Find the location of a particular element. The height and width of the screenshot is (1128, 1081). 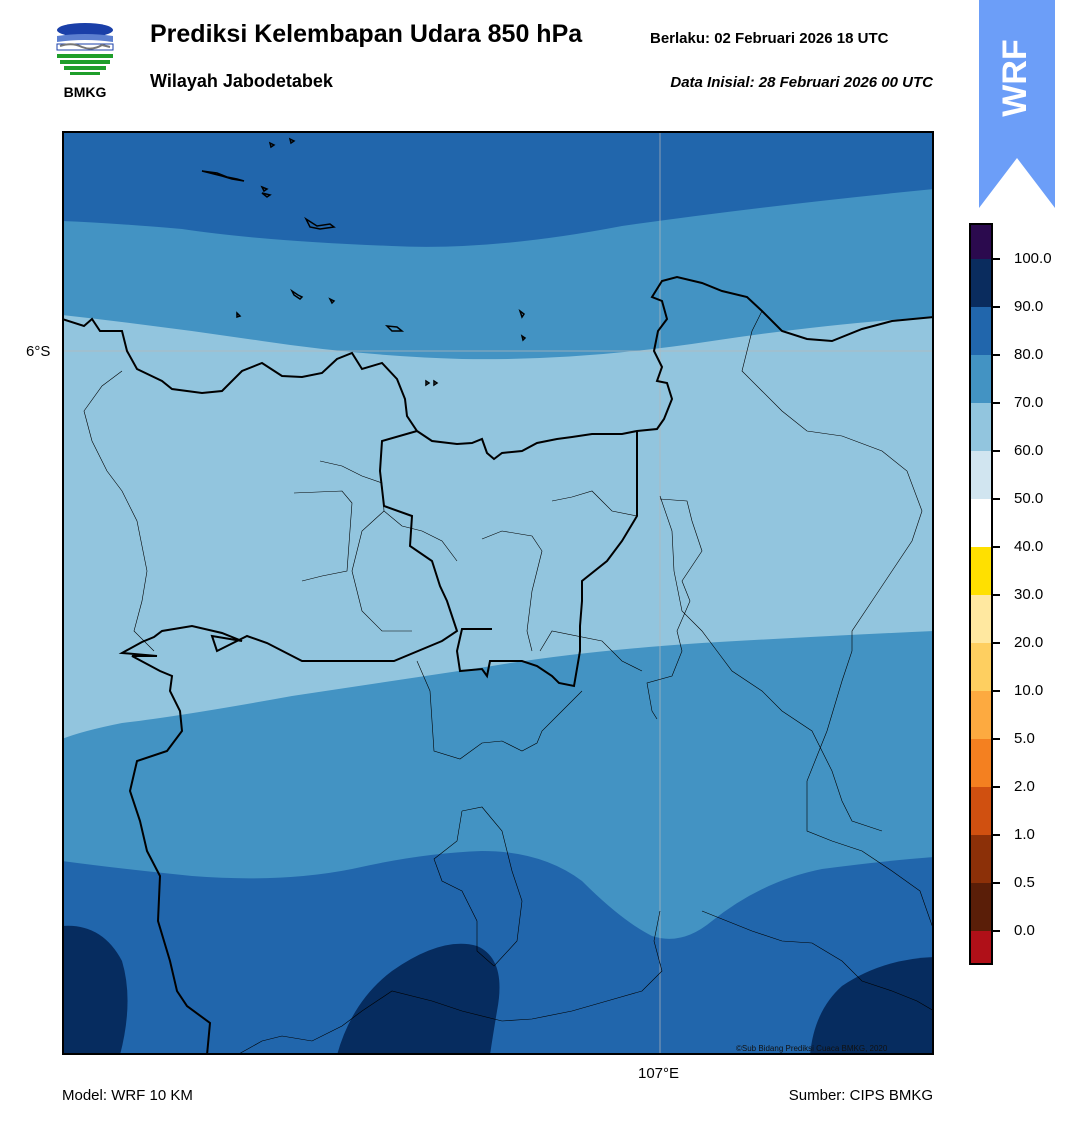

colorbar-tick-label: 20.0 is located at coordinates (1029, 642).